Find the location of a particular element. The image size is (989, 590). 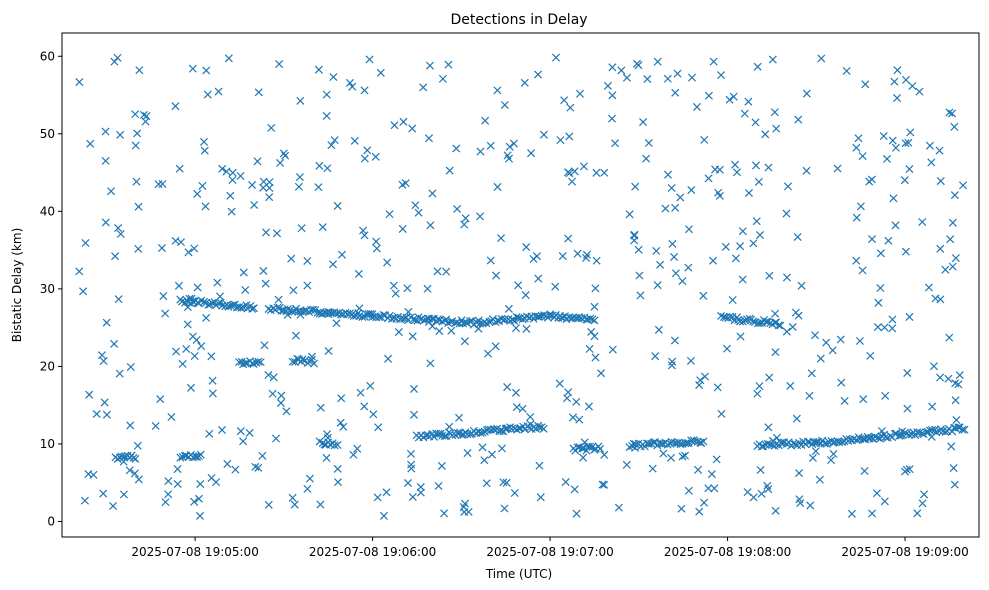

x-tick-label: 2025-07-08 19:09:00 is located at coordinates (904, 552).